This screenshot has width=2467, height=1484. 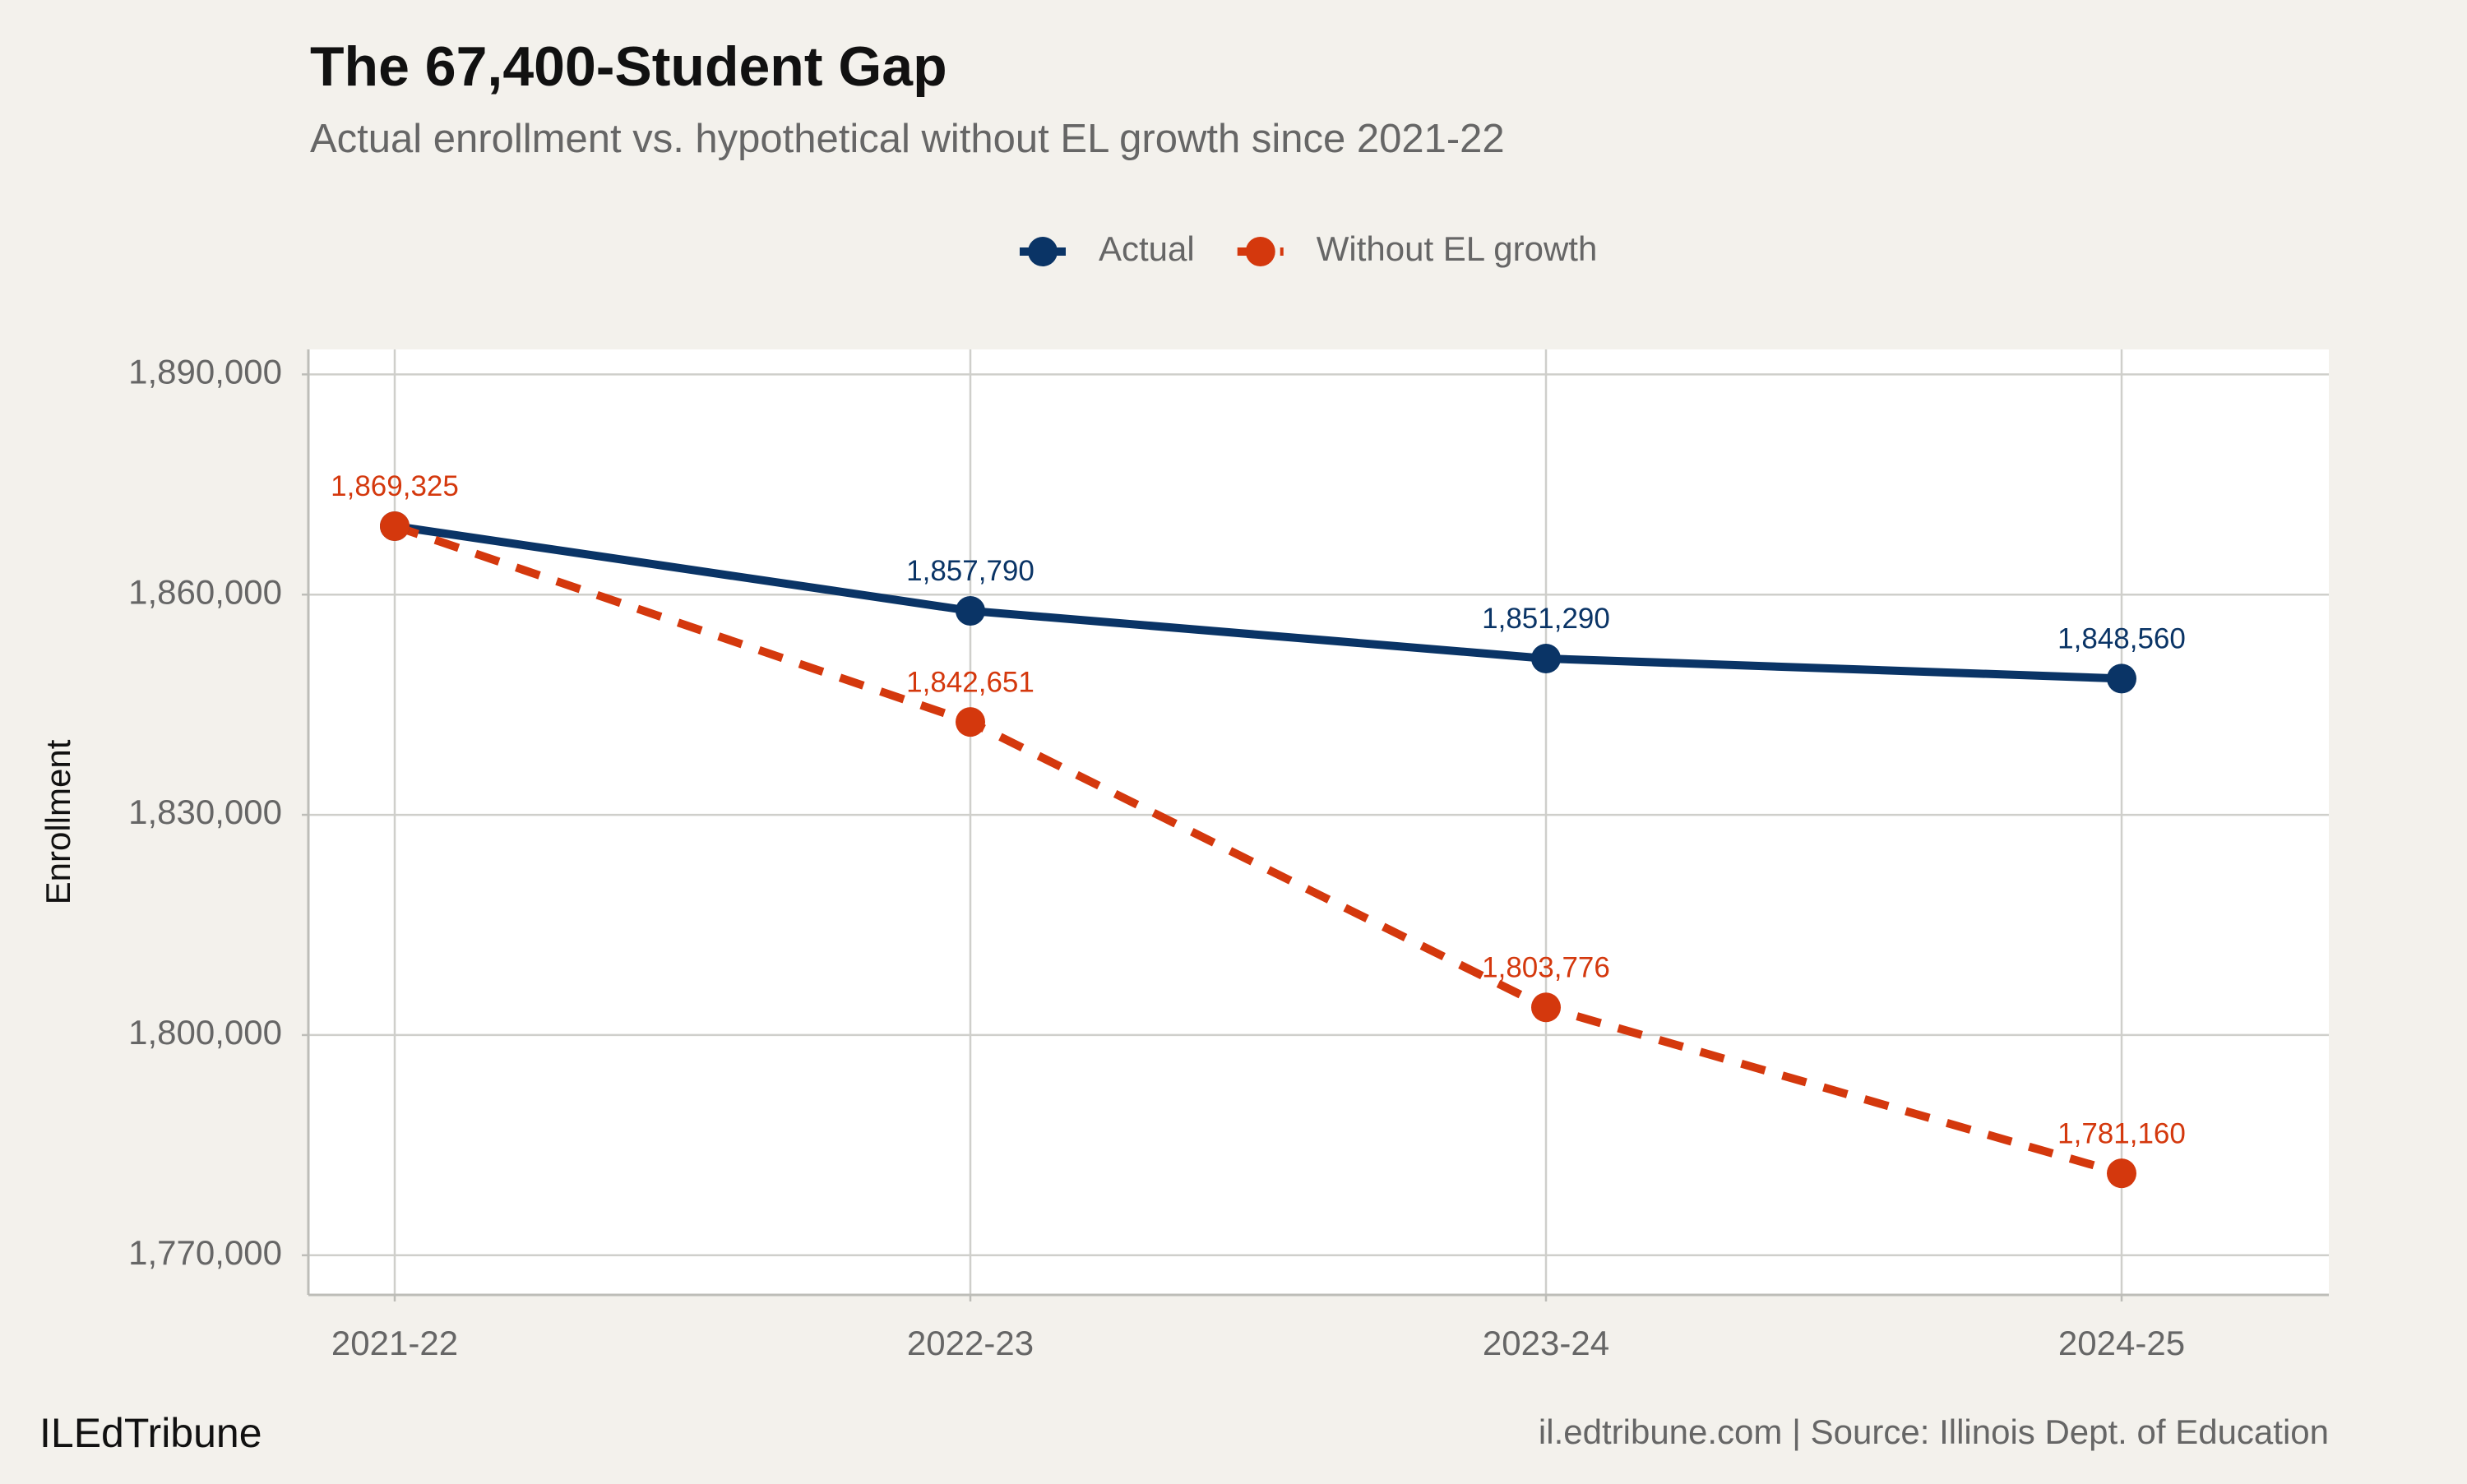 What do you see at coordinates (205, 1032) in the screenshot?
I see `y-tick-label: 1,800,000` at bounding box center [205, 1032].